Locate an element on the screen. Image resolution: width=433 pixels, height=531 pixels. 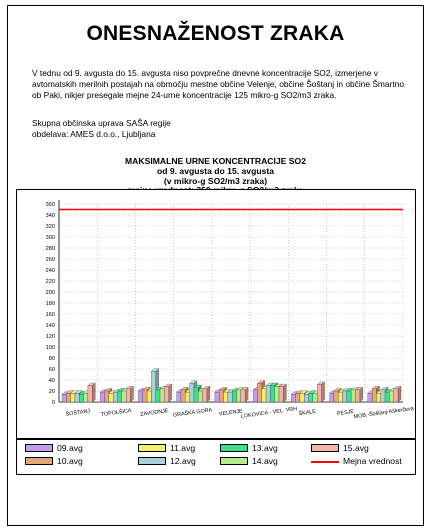
source-line-1: Skupna občinska uprava SAŠA regije is located at coordinates (101, 123).